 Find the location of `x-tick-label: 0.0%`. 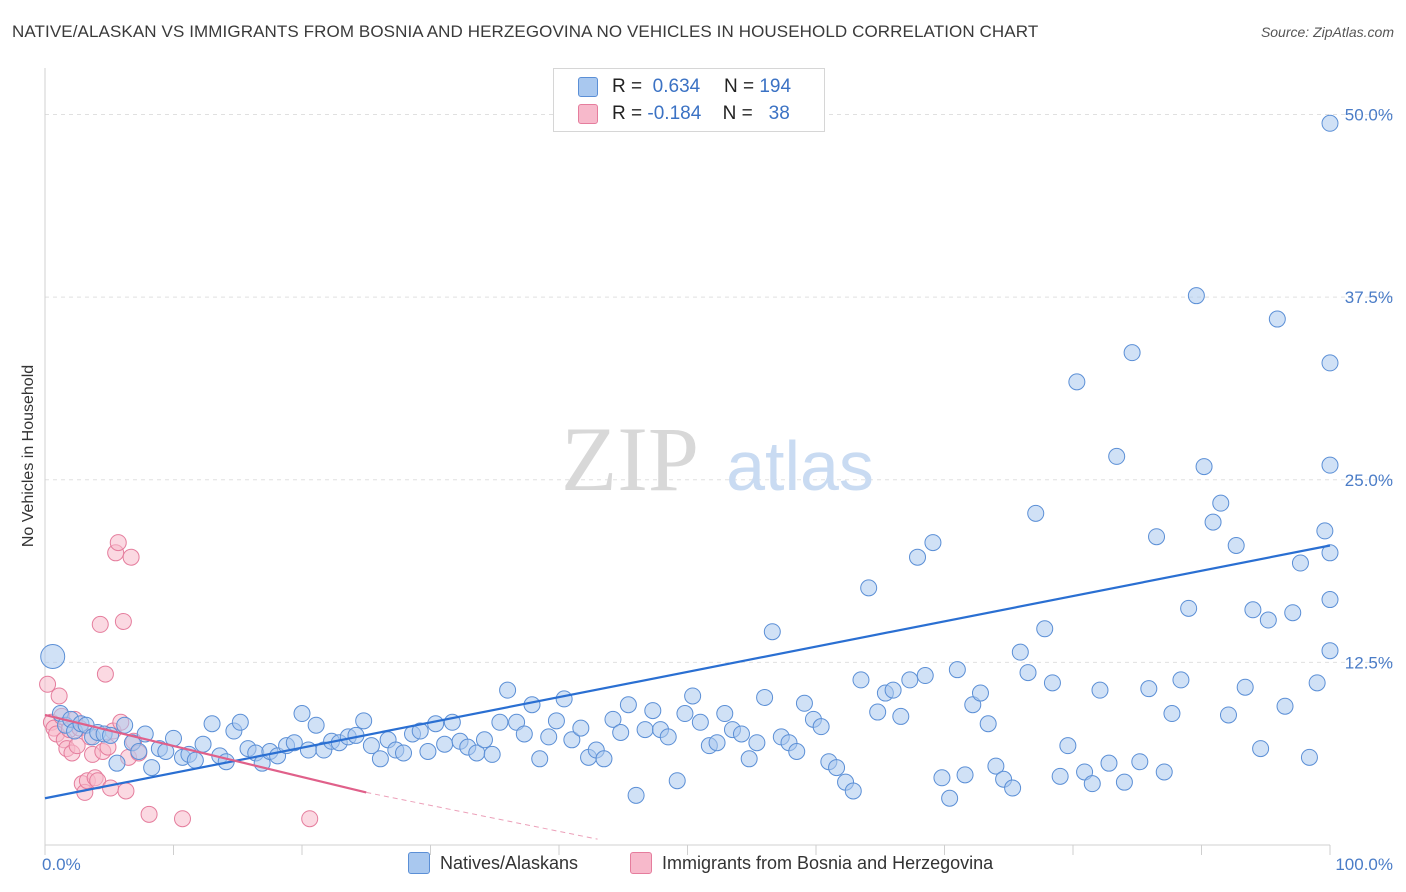

x-tick-label: 0.0% is located at coordinates (61, 864).